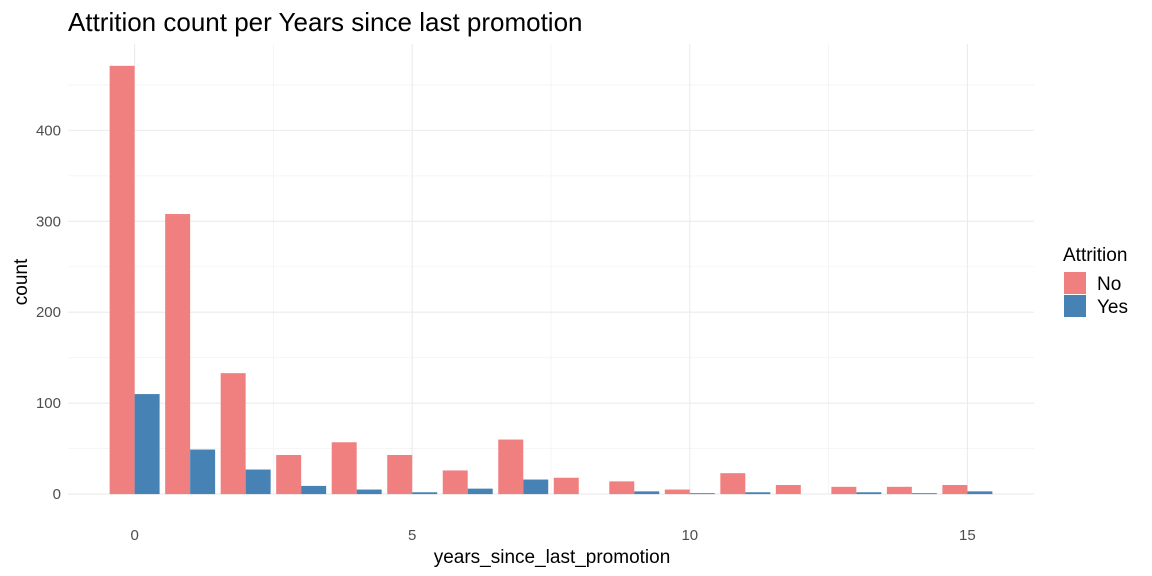  I want to click on x-tick-label: 15, so click(967, 535).